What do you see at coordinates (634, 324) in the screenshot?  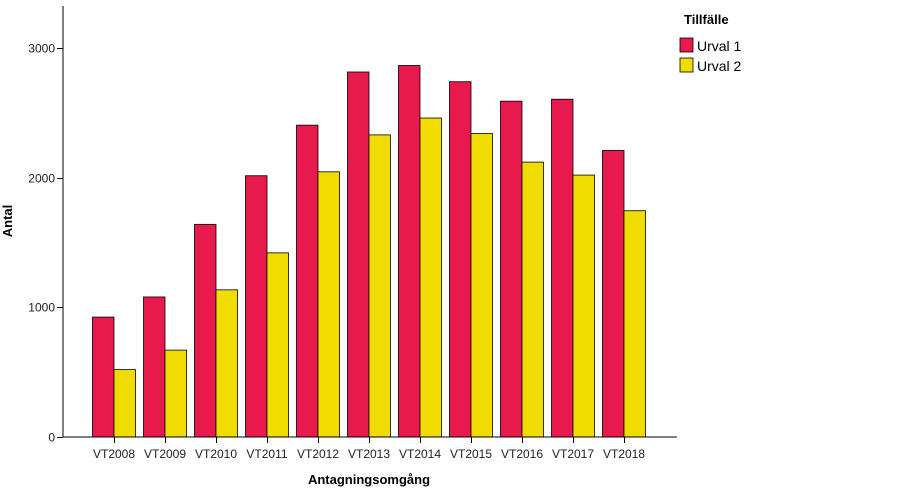 I see `bar-urval-2-vt2018` at bounding box center [634, 324].